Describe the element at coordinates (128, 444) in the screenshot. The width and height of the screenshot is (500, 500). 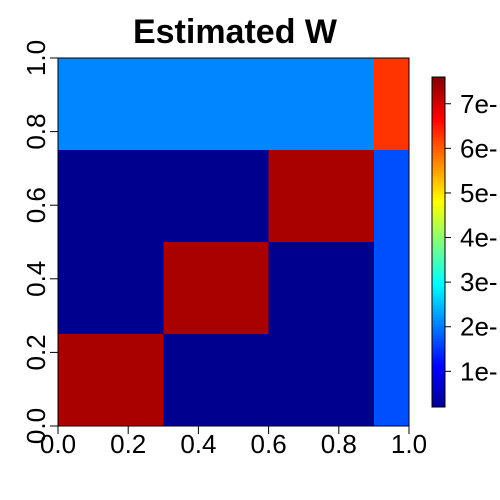
I see `x-tick-label: 0.2` at that location.